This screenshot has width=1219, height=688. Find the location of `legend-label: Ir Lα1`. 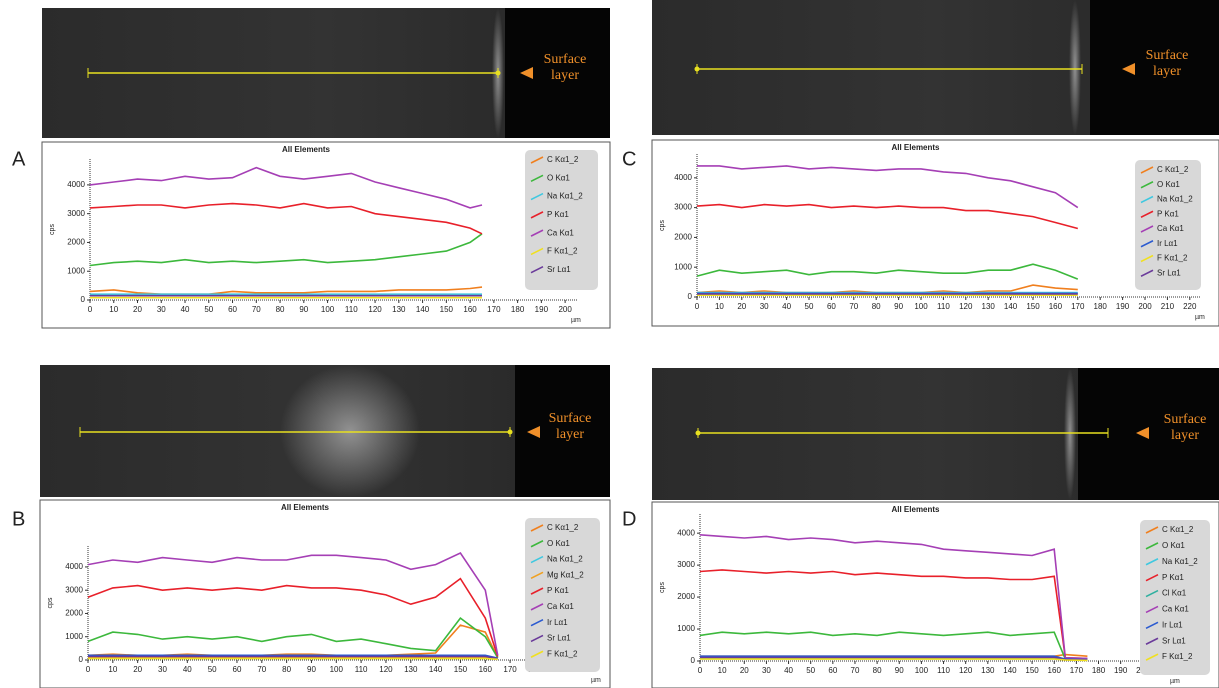

legend-label: Ir Lα1 is located at coordinates (557, 622).